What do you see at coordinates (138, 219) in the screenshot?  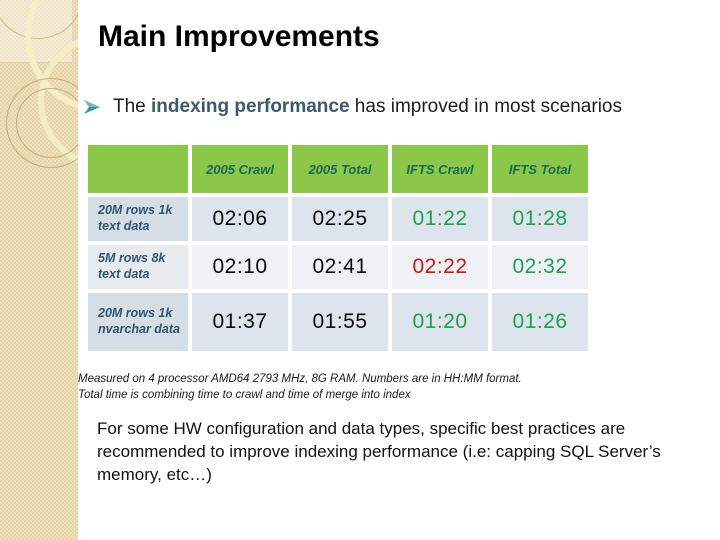 I see `row-header: 20M rows 1k text data` at bounding box center [138, 219].